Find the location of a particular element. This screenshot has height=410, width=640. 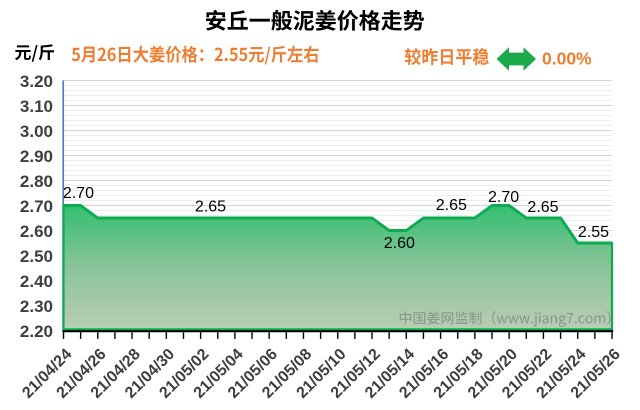

svg-text: 3.20 is located at coordinates (36, 81).